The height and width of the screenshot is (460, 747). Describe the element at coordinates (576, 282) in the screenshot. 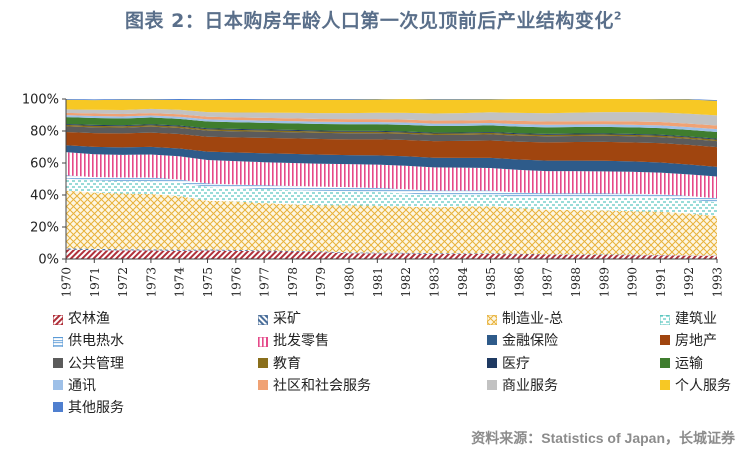

I see `x-tick-label: 1988` at that location.